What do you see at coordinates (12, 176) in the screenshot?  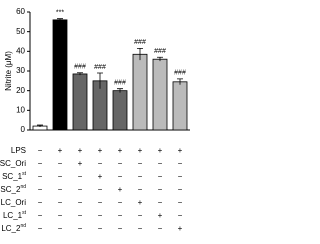 I see `row-label-text: SC_1` at bounding box center [12, 176].